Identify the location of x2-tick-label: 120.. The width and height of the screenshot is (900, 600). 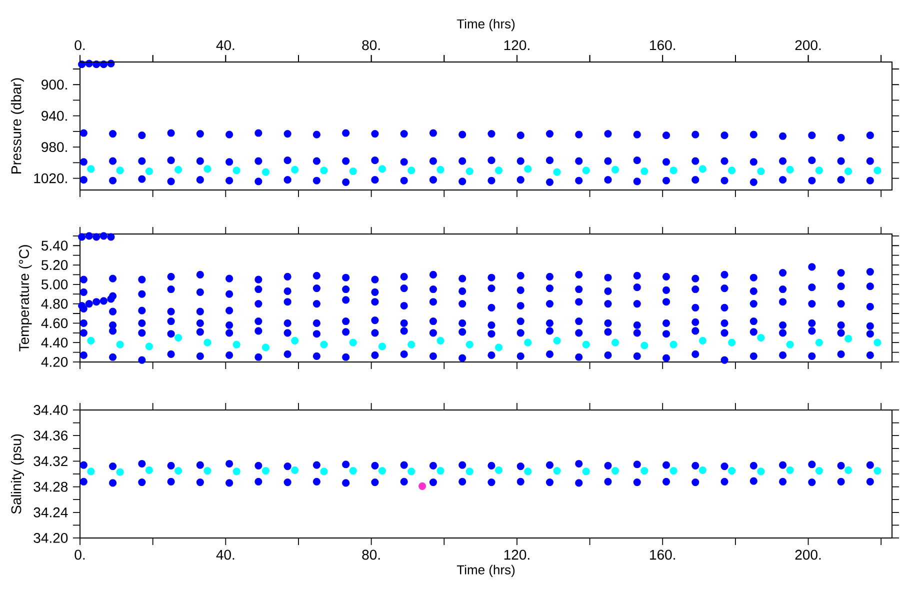
(517, 45).